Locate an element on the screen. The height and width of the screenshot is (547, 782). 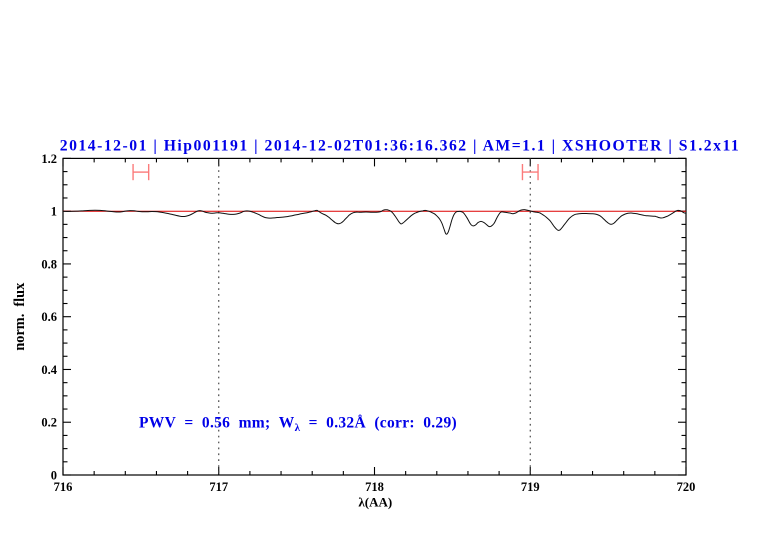
svg-text: 717 is located at coordinates (218, 487).